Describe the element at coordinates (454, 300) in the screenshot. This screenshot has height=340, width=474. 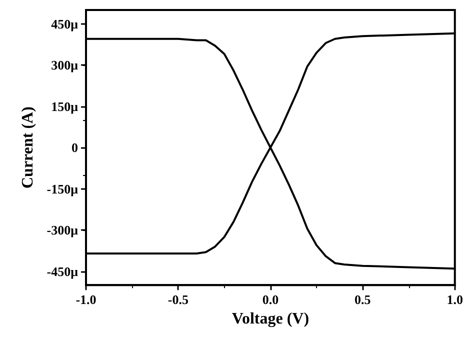
I see `x-tick-label: 1.0` at that location.